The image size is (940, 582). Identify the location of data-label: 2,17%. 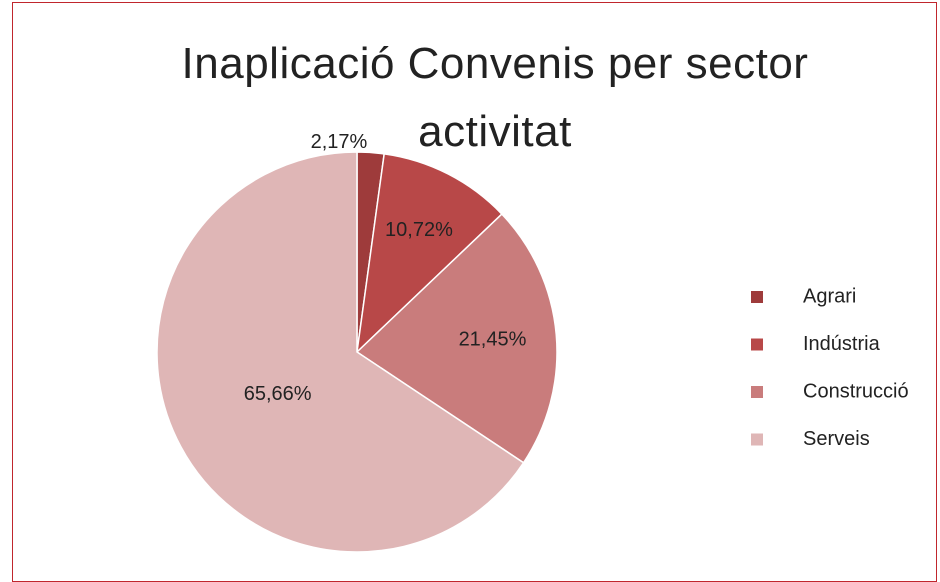
(339, 142).